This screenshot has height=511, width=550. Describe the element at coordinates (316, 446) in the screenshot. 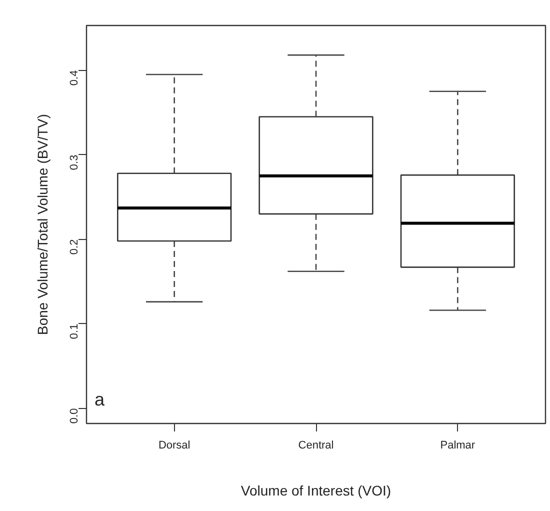

I see `x-tick-label: Central` at that location.